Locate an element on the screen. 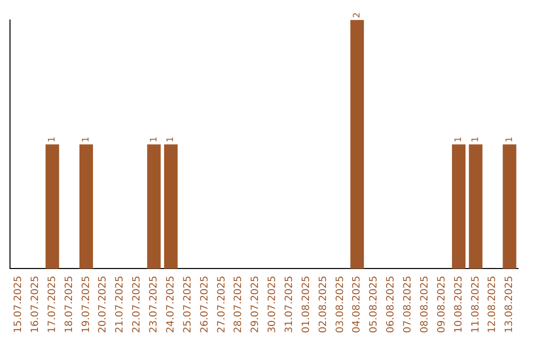 The height and width of the screenshot is (340, 540). x-tick-label: 12.08.2025 is located at coordinates (492, 305).